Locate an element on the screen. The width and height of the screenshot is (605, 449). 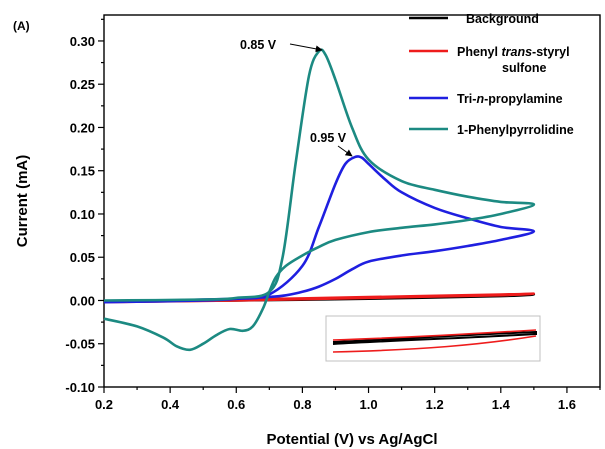
legend-label-background: Background is located at coordinates (502, 19).